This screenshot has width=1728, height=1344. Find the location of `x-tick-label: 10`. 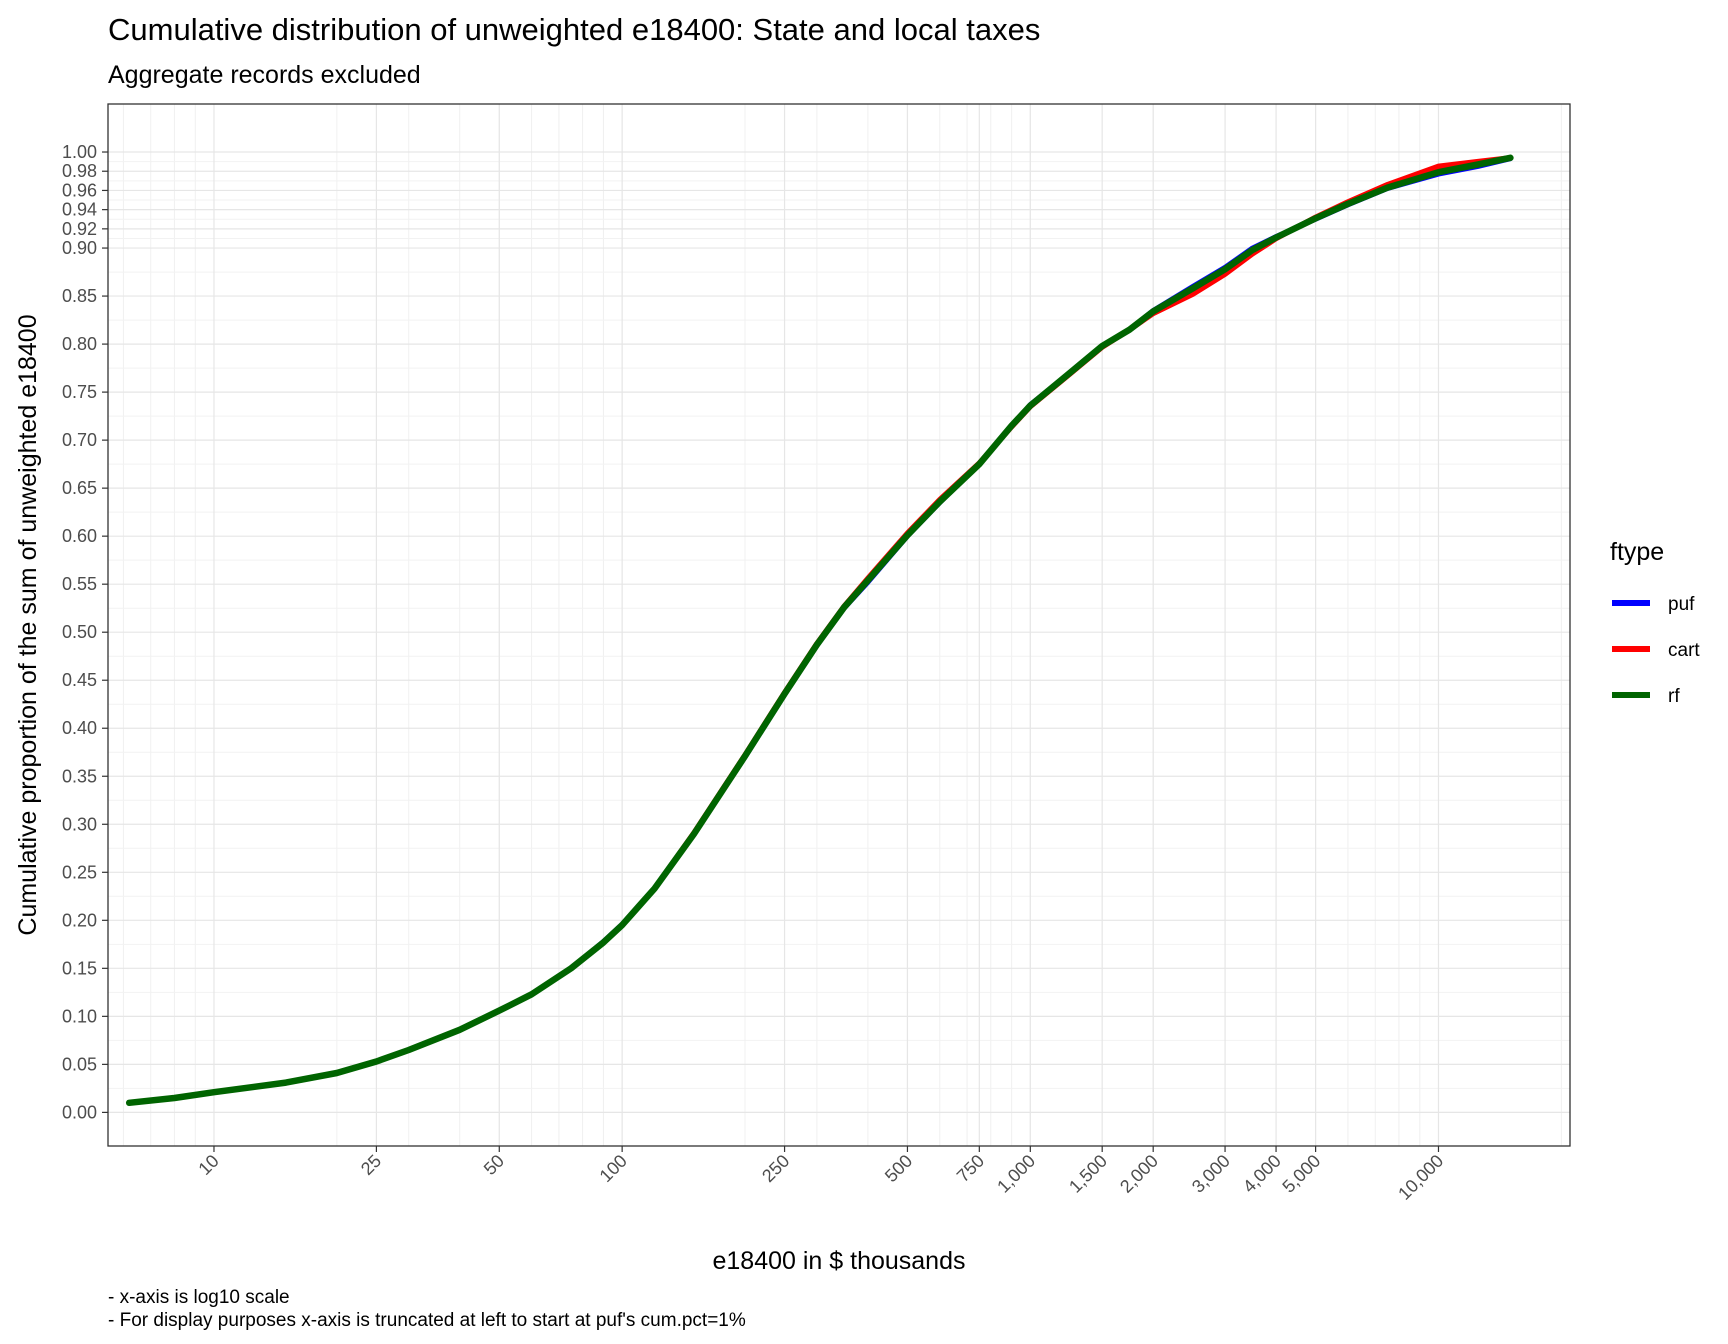

x-tick-label: 10 is located at coordinates (208, 1165).